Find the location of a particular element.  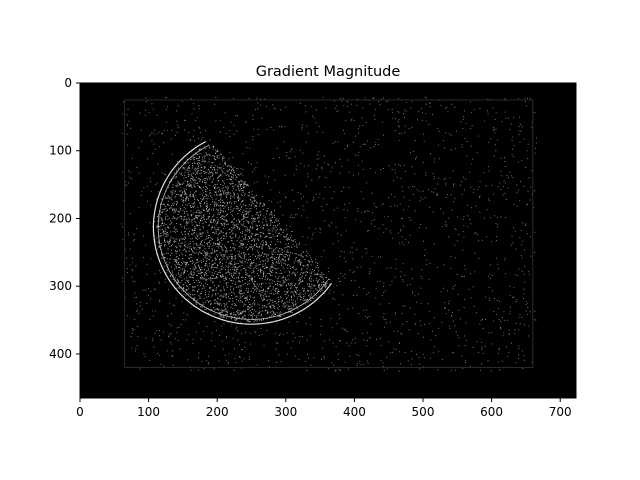

edge-rim-inner is located at coordinates (243, 232).